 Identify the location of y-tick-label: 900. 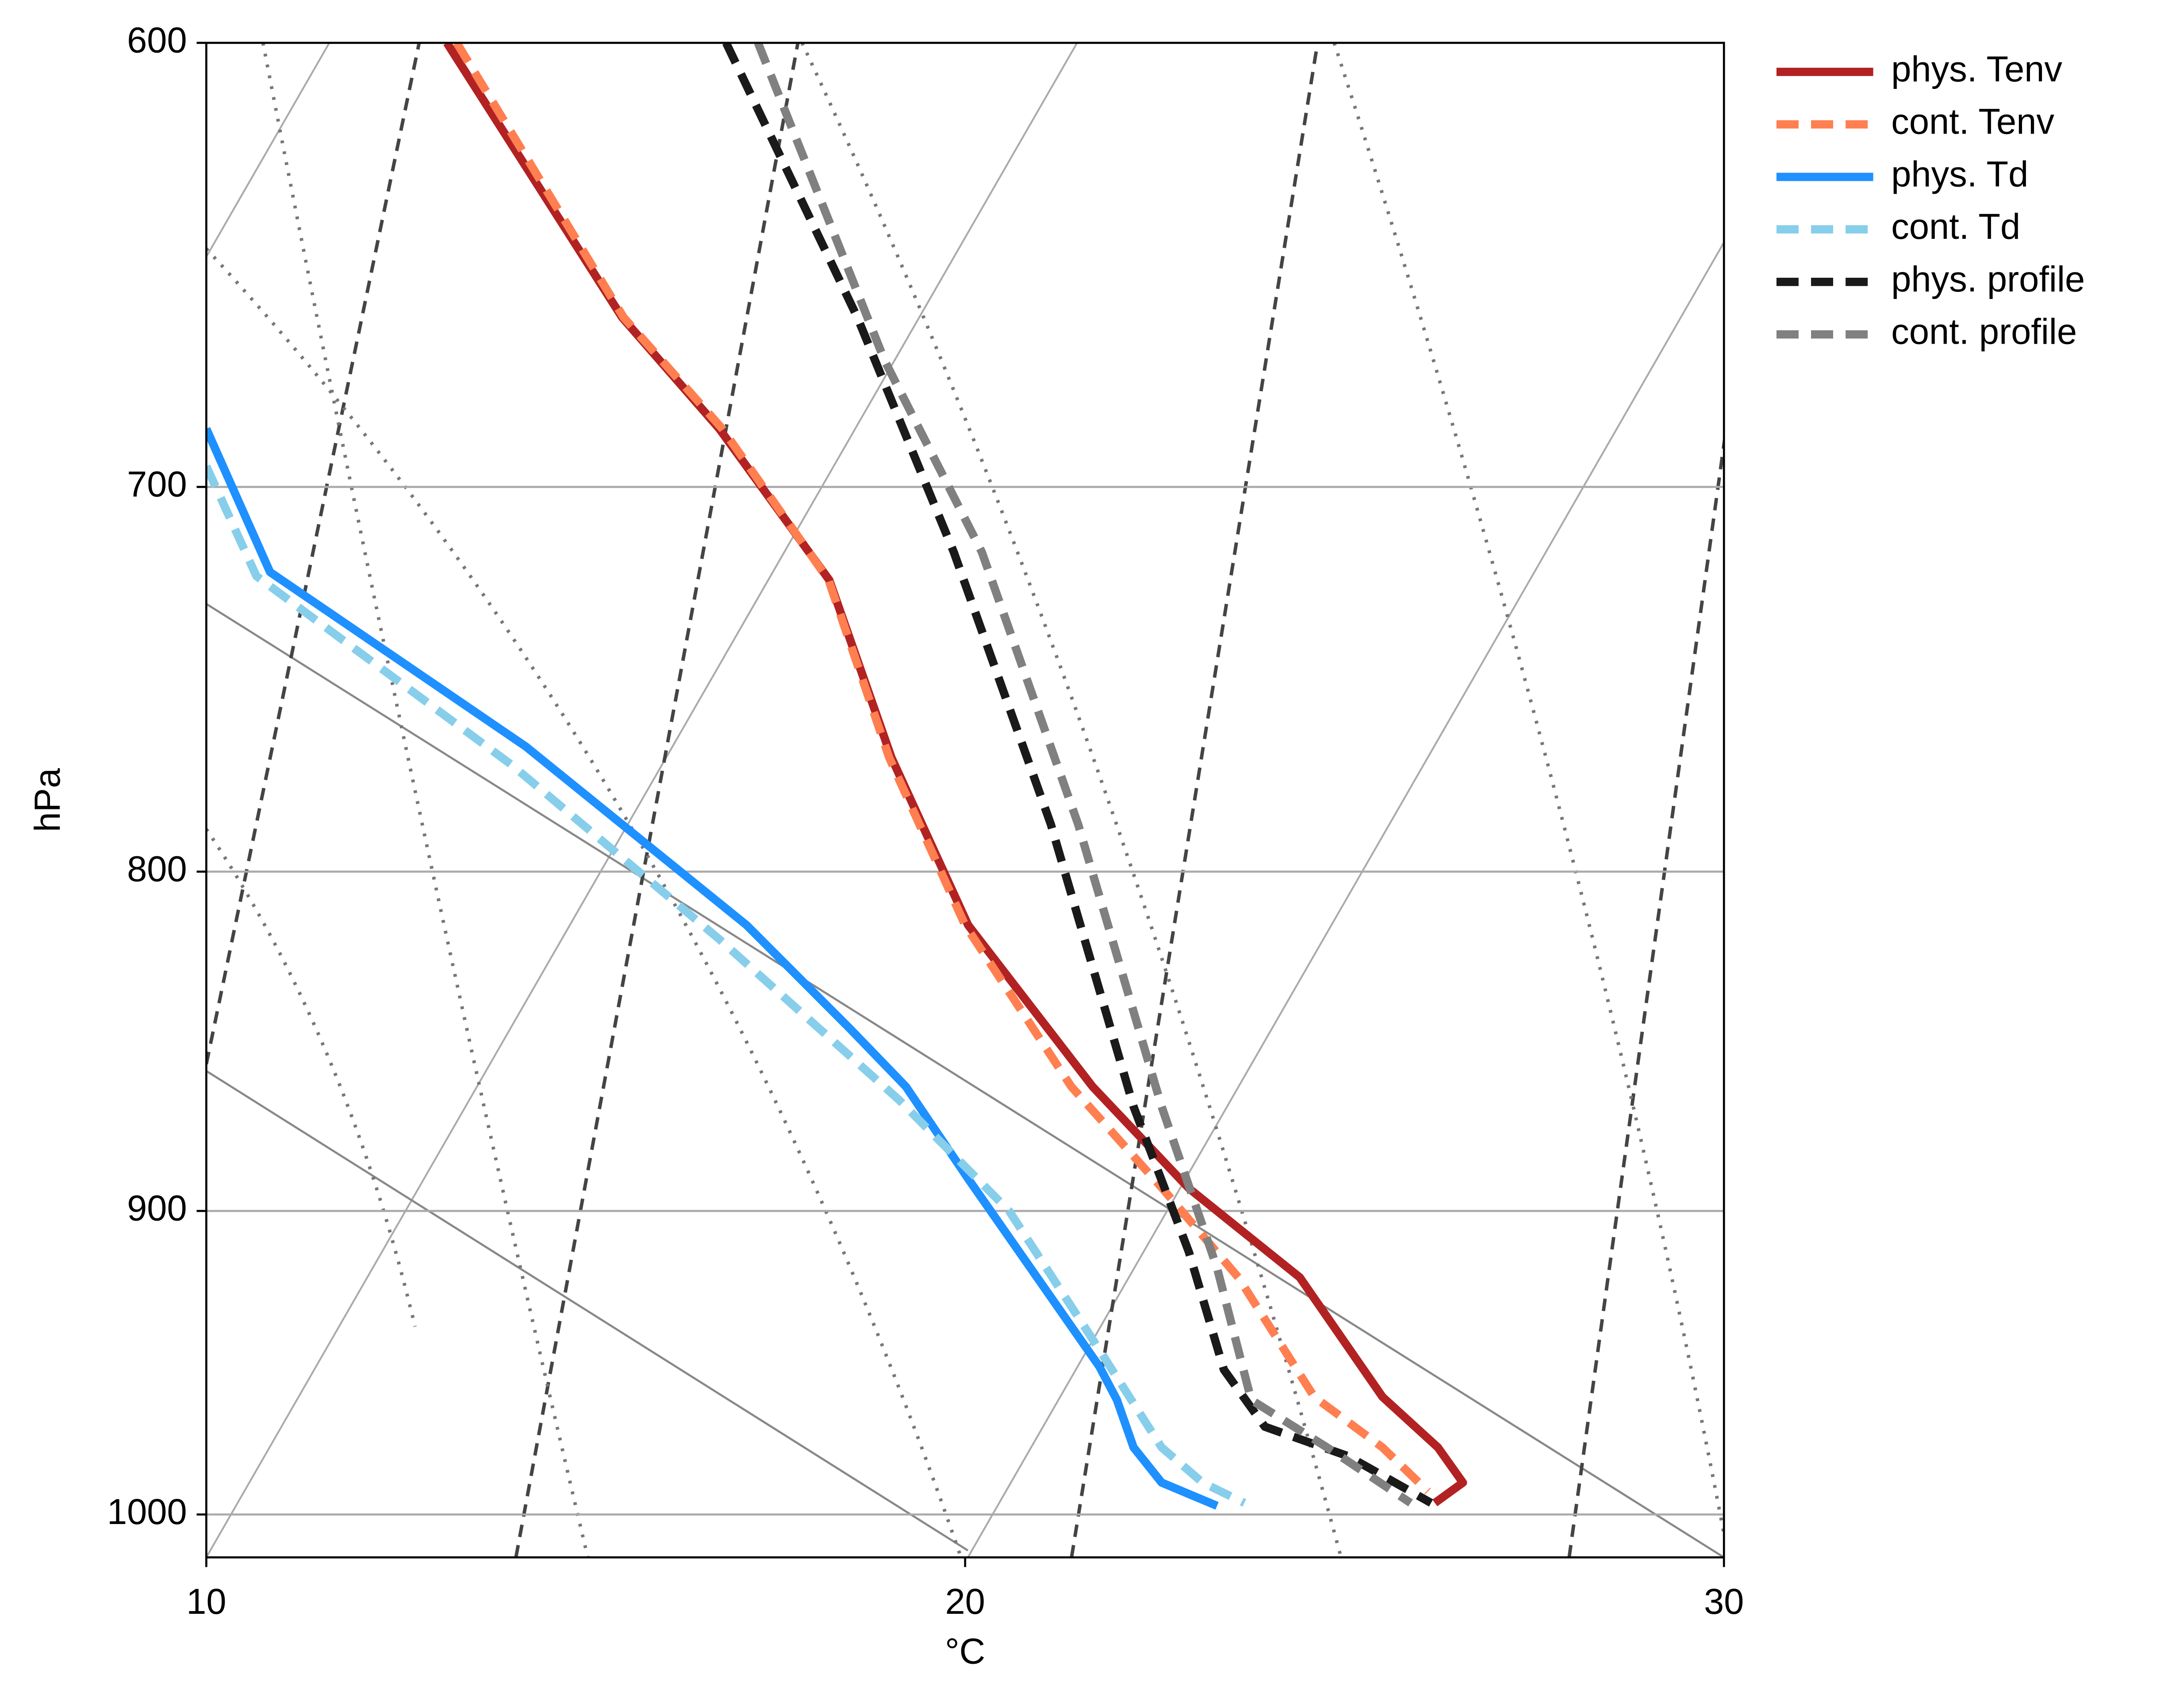
(157, 1208).